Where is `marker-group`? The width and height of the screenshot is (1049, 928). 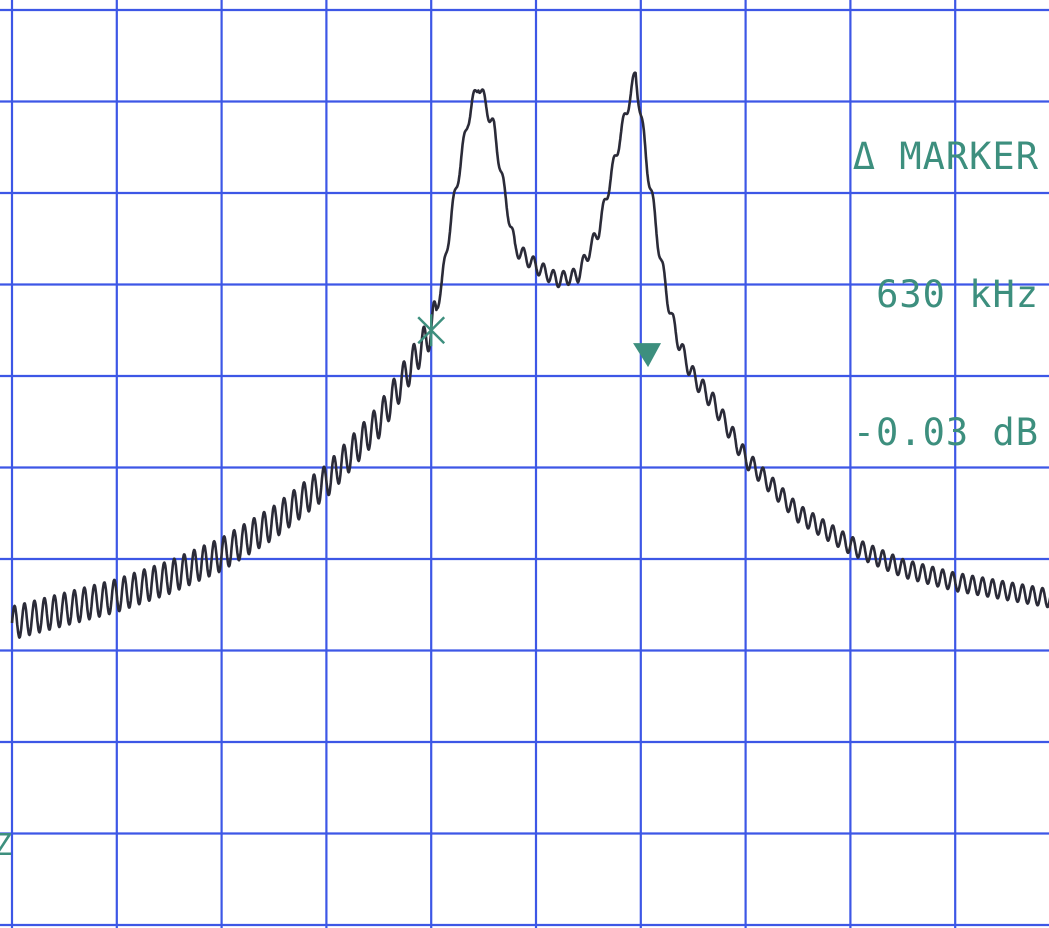 marker-group is located at coordinates (539, 341).